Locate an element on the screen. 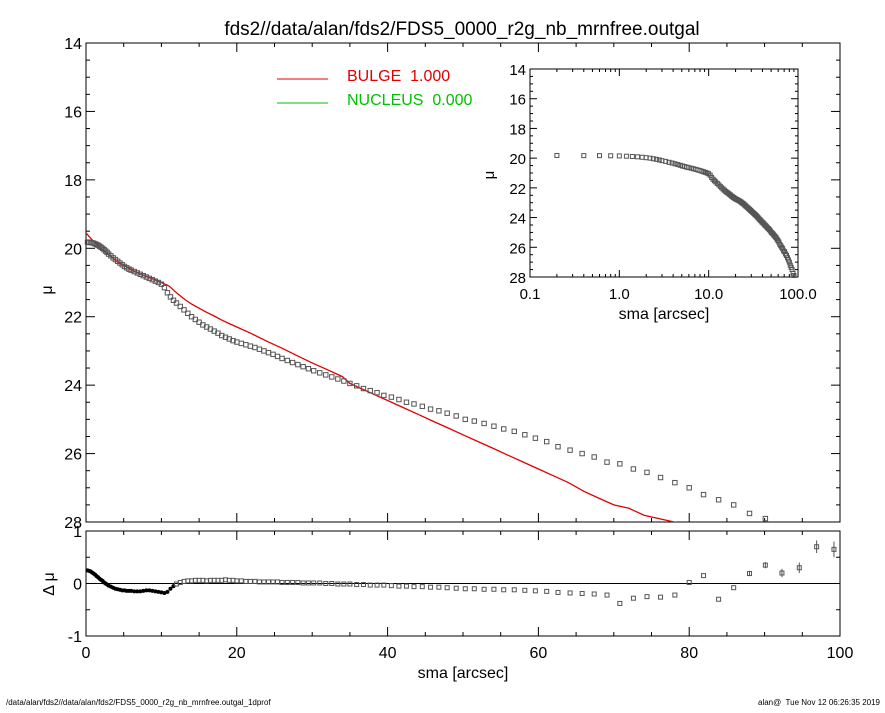  inset-ytick-label: 18 is located at coordinates (517, 129).